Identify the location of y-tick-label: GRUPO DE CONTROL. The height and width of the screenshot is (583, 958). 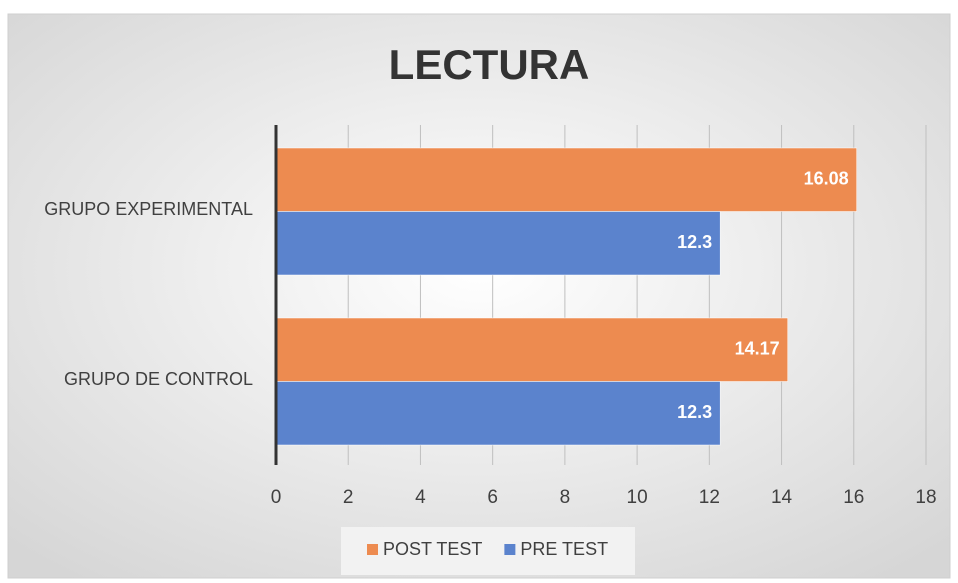
(158, 379).